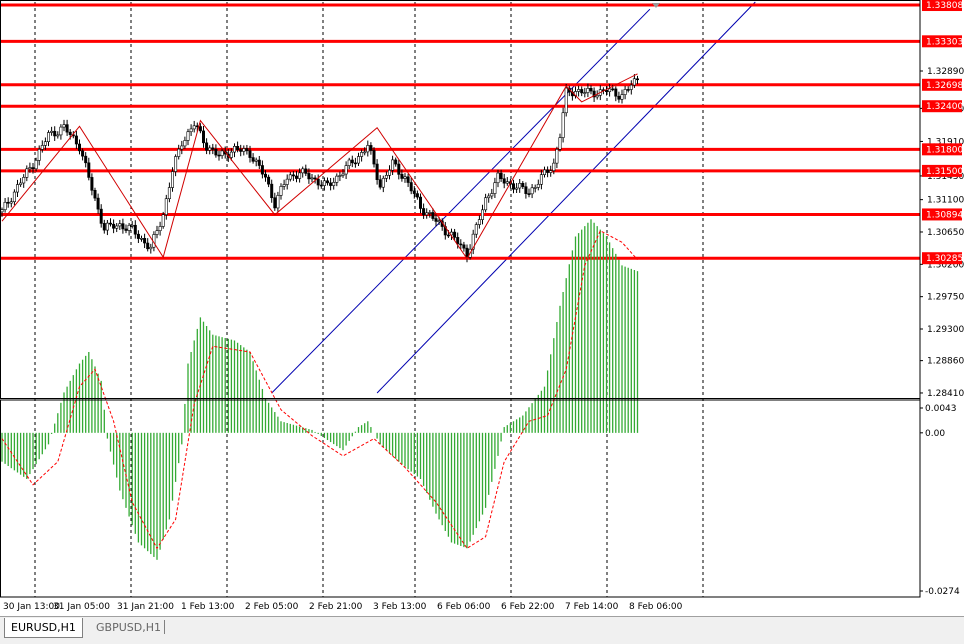  I want to click on price-tick-label: 1.28410, so click(945, 394).